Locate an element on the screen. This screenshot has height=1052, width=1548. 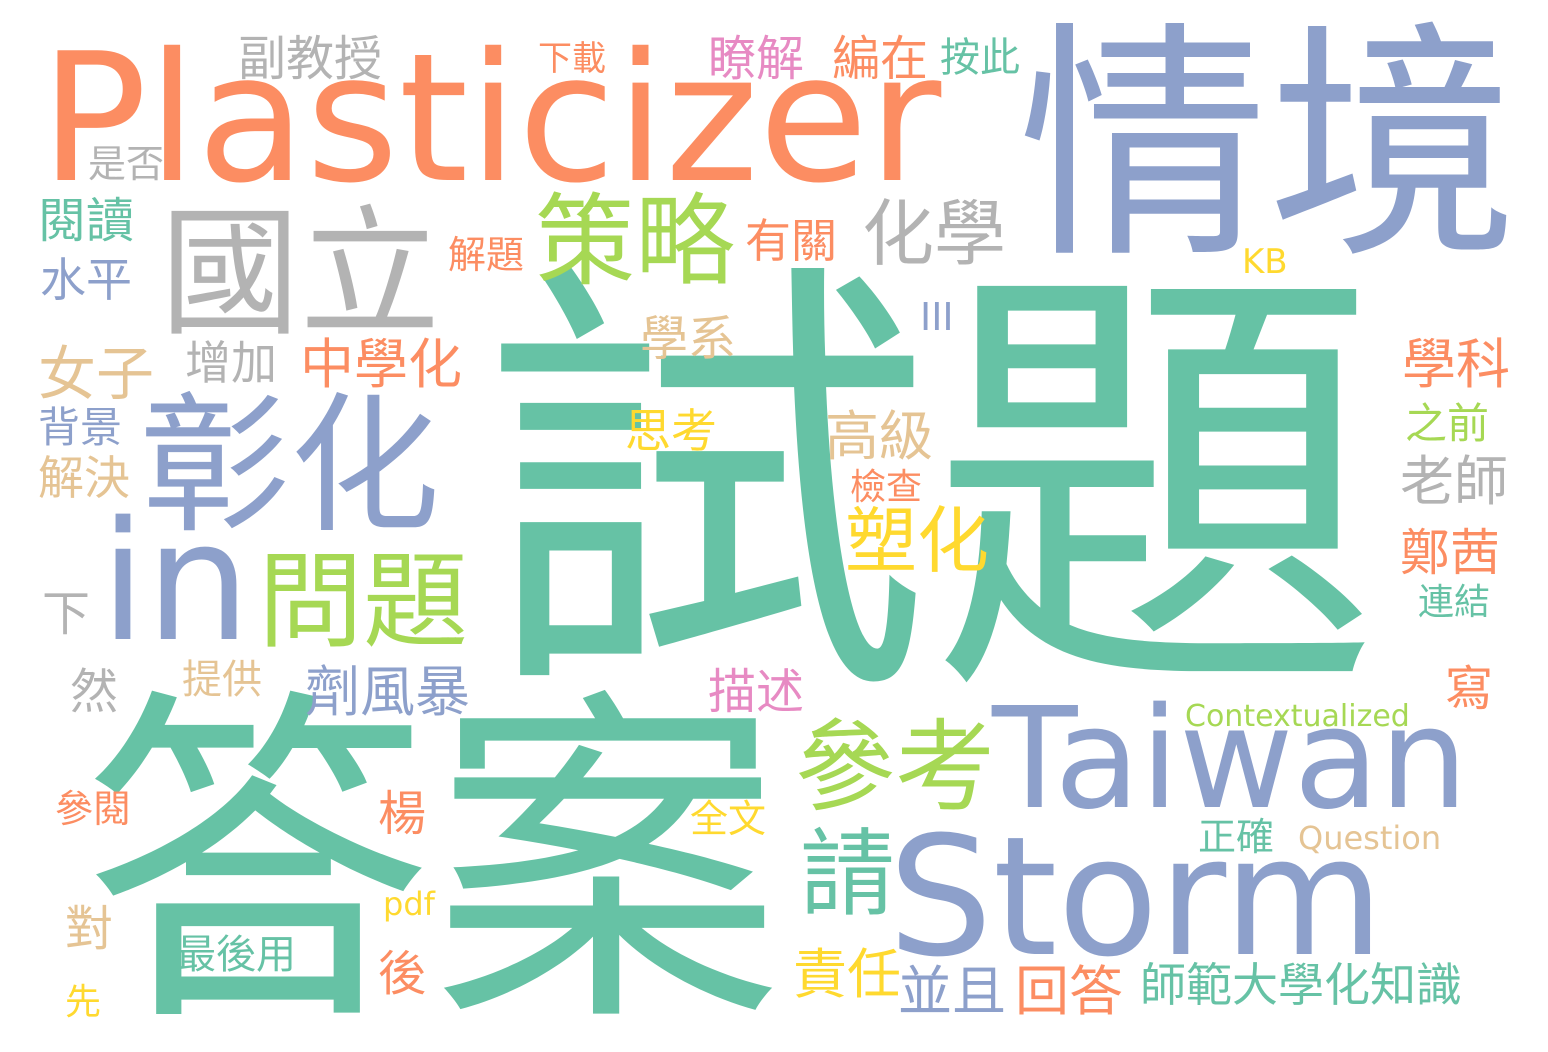
word-fujiaoshou: 副教授 is located at coordinates (310, 59).